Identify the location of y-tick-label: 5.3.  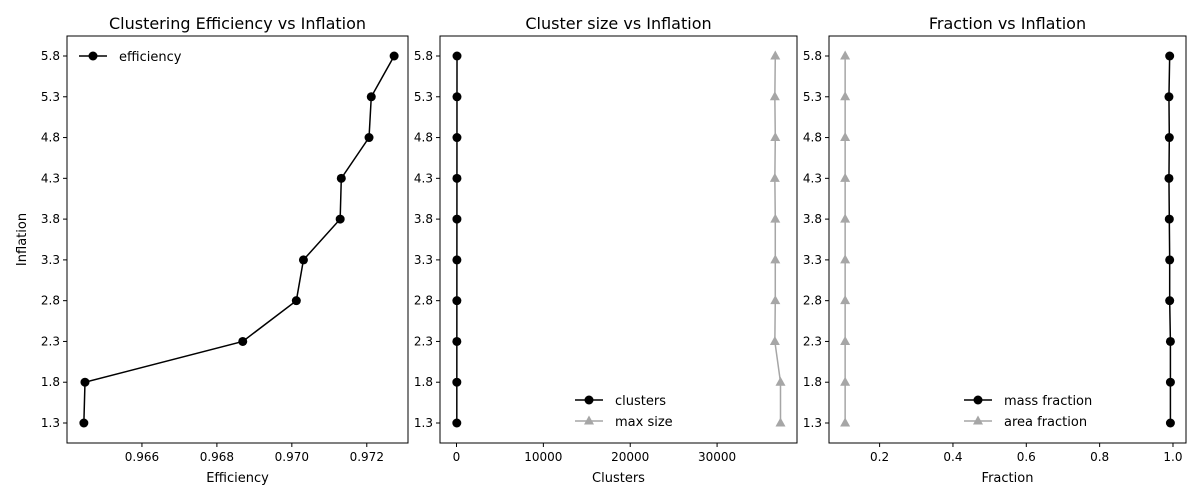
(50, 97).